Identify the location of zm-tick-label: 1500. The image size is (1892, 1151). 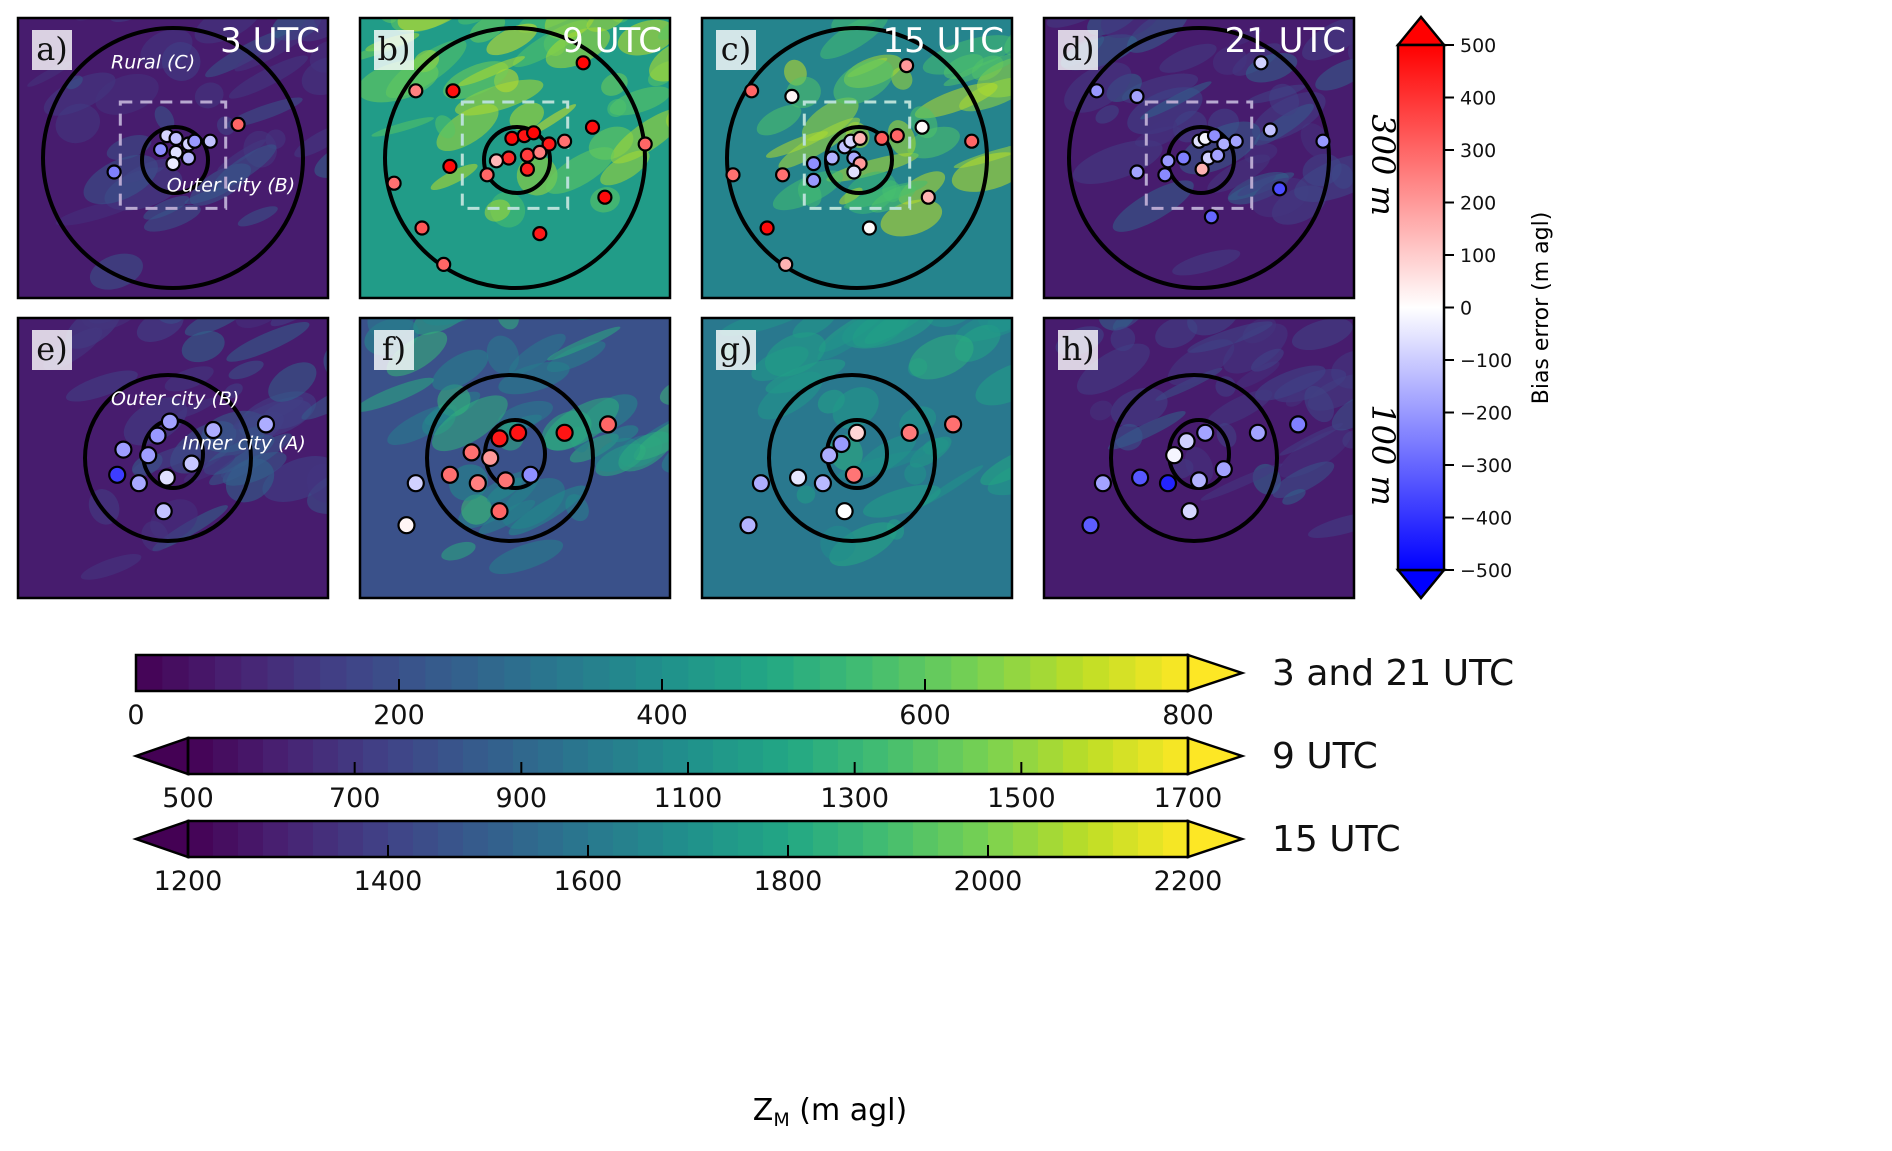
(1021, 798).